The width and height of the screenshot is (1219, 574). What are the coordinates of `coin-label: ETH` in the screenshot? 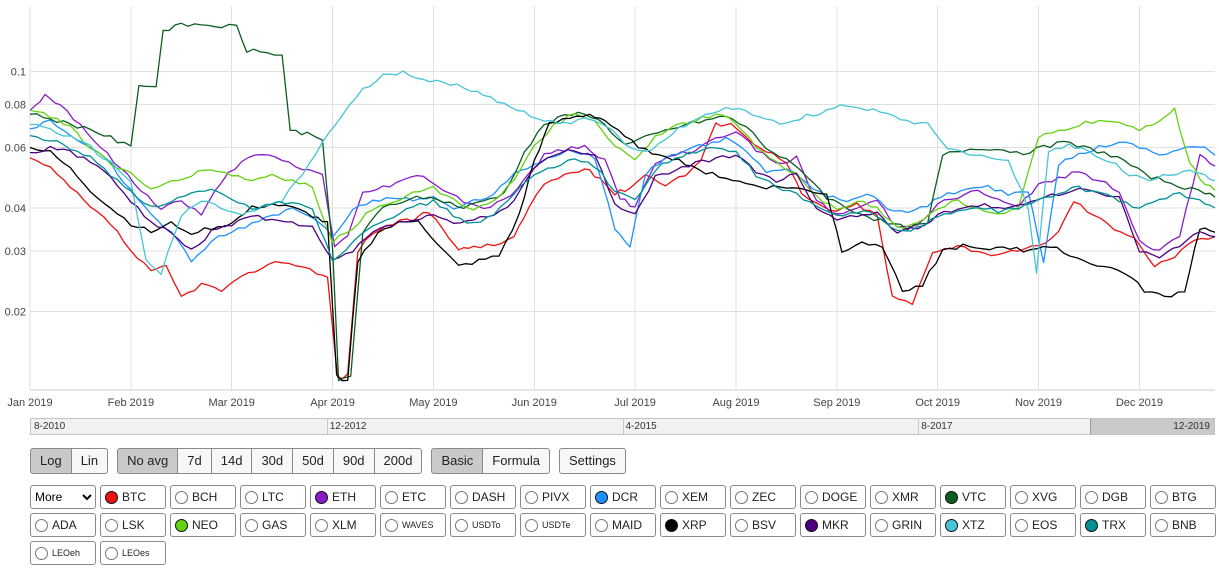 It's located at (344, 497).